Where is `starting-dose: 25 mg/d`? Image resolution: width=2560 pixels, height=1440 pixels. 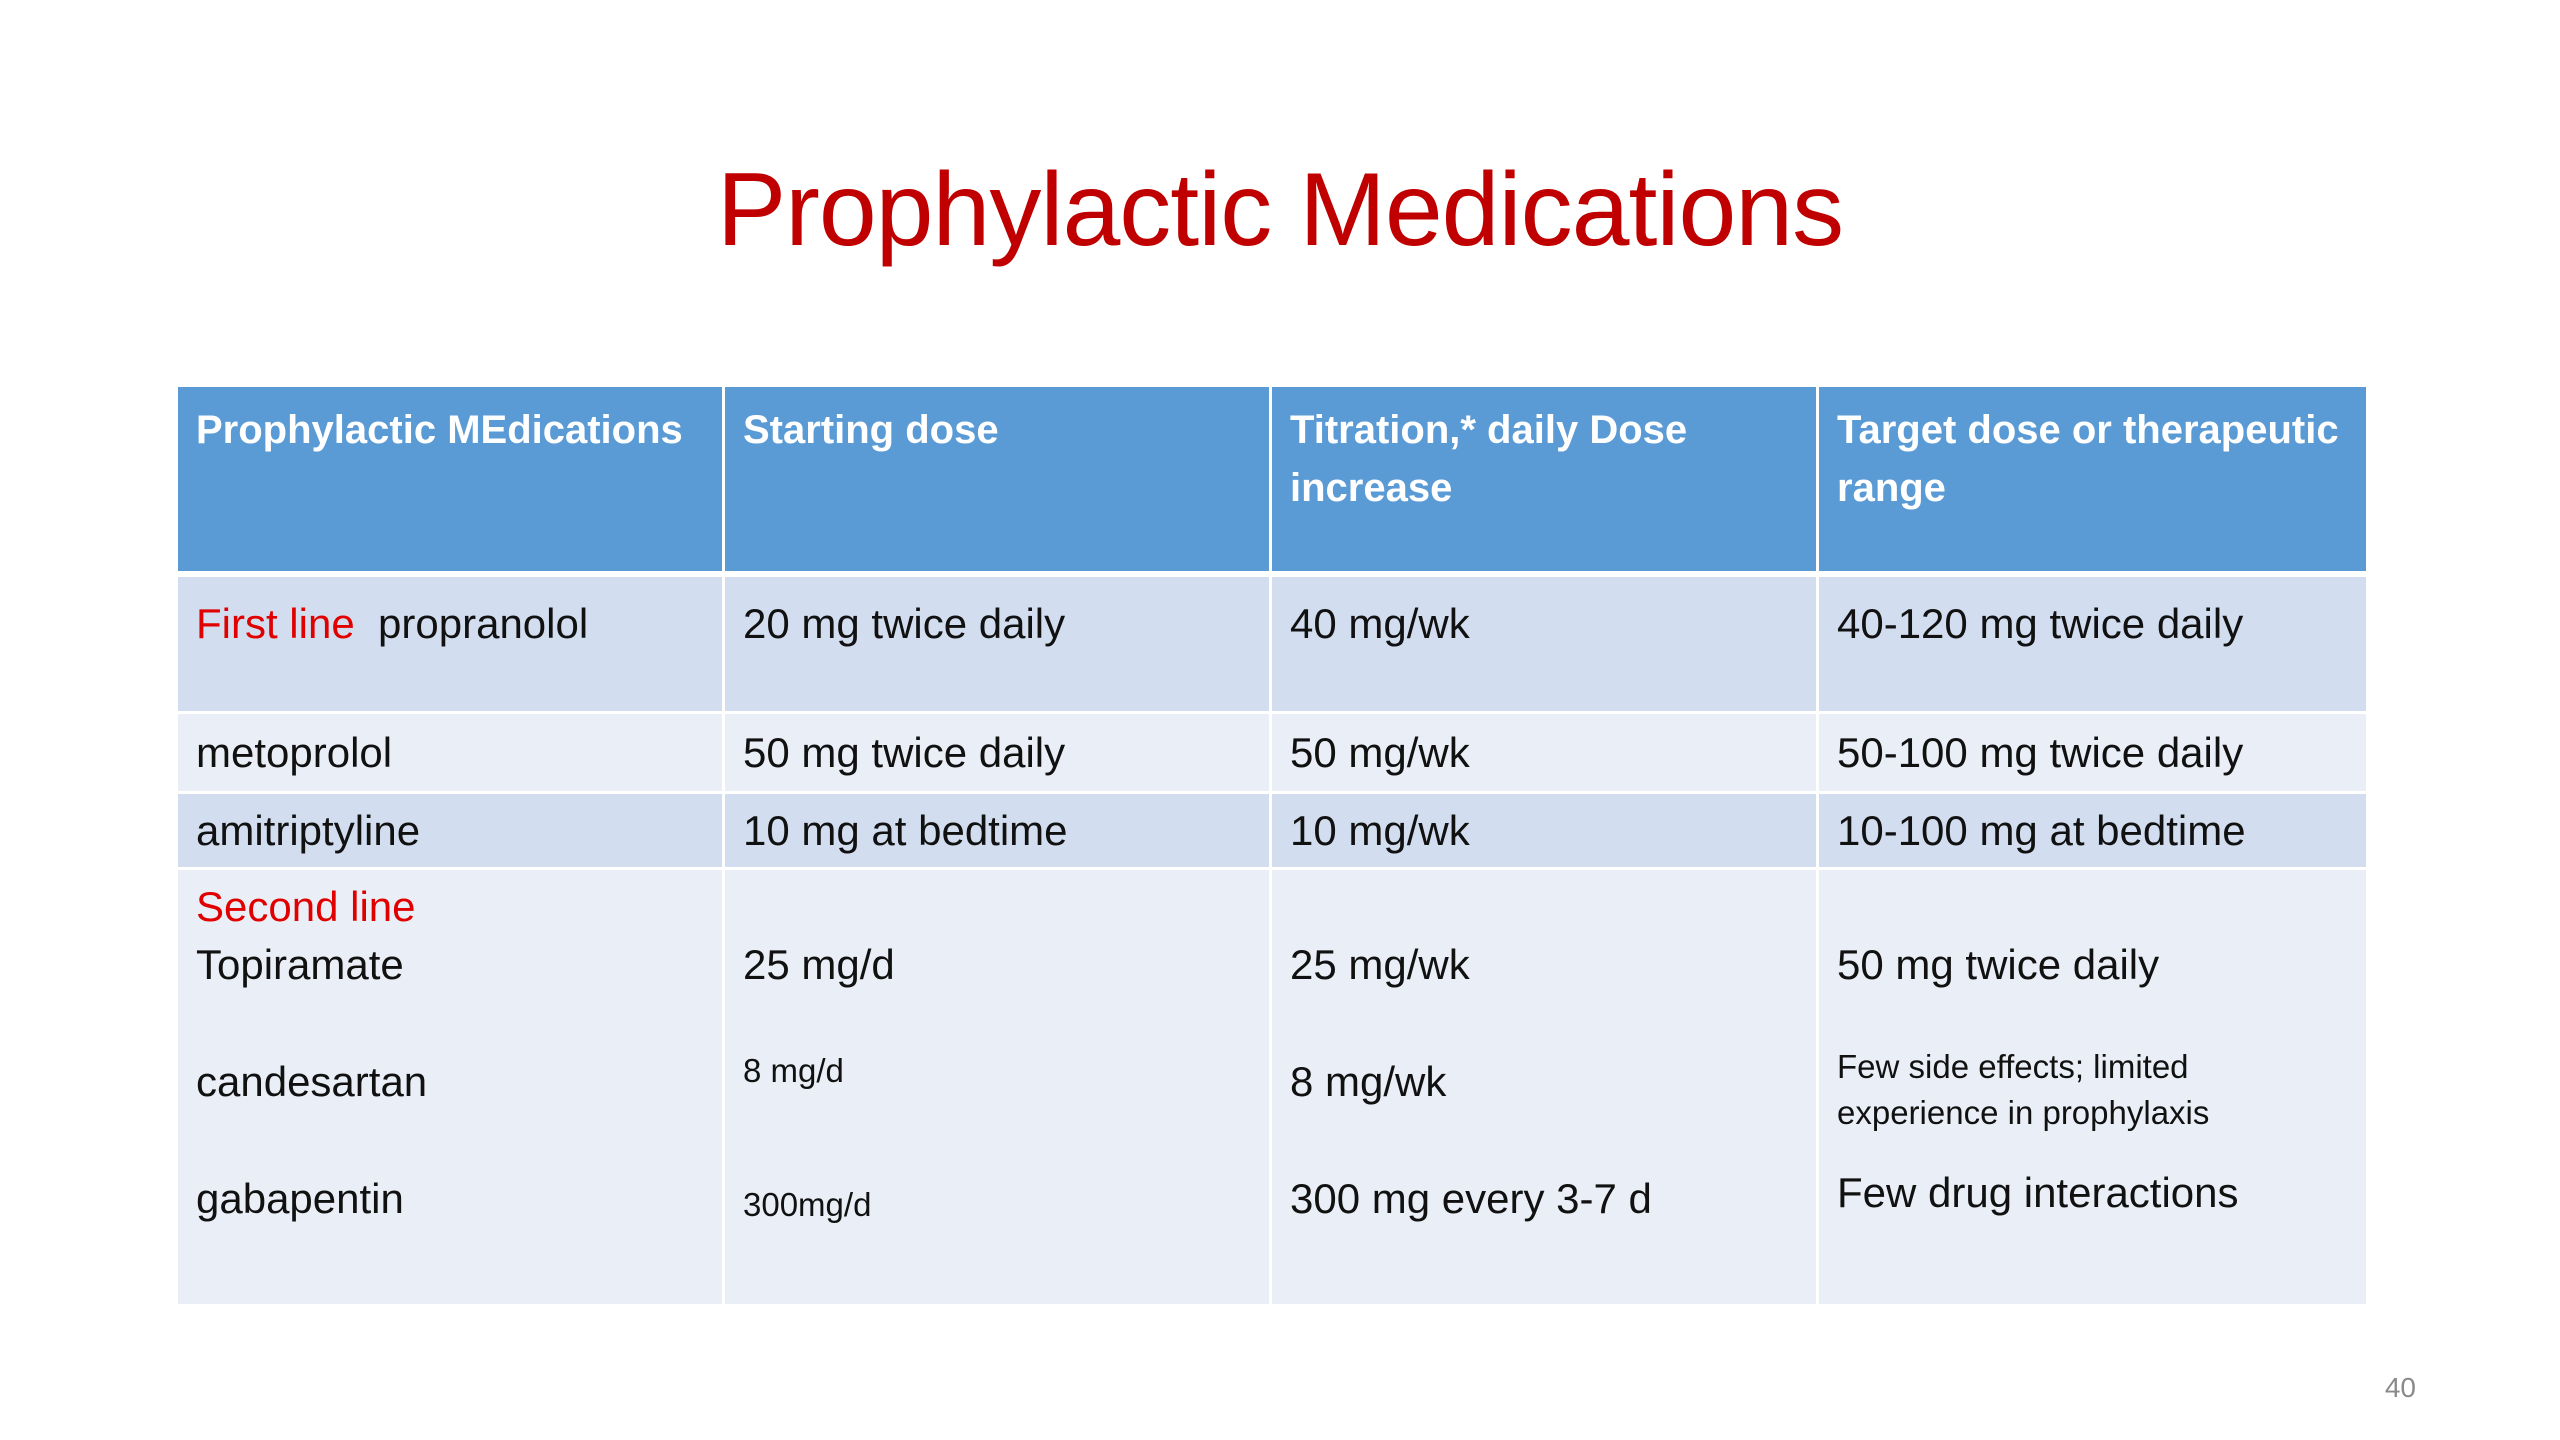
starting-dose: 25 mg/d is located at coordinates (819, 964).